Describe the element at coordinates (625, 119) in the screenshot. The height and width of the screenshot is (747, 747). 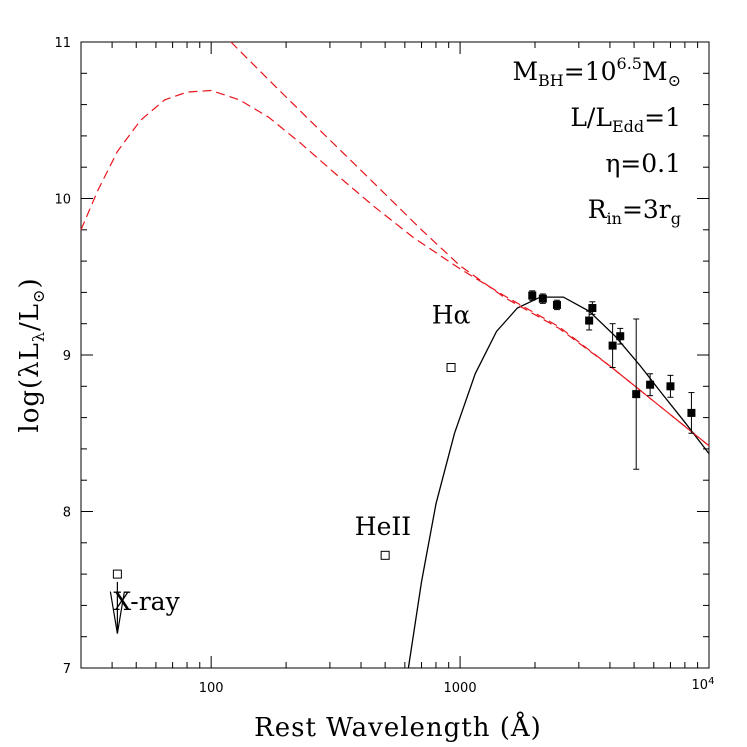
I see `param-eddington-ratio: L/LEdd=1` at that location.